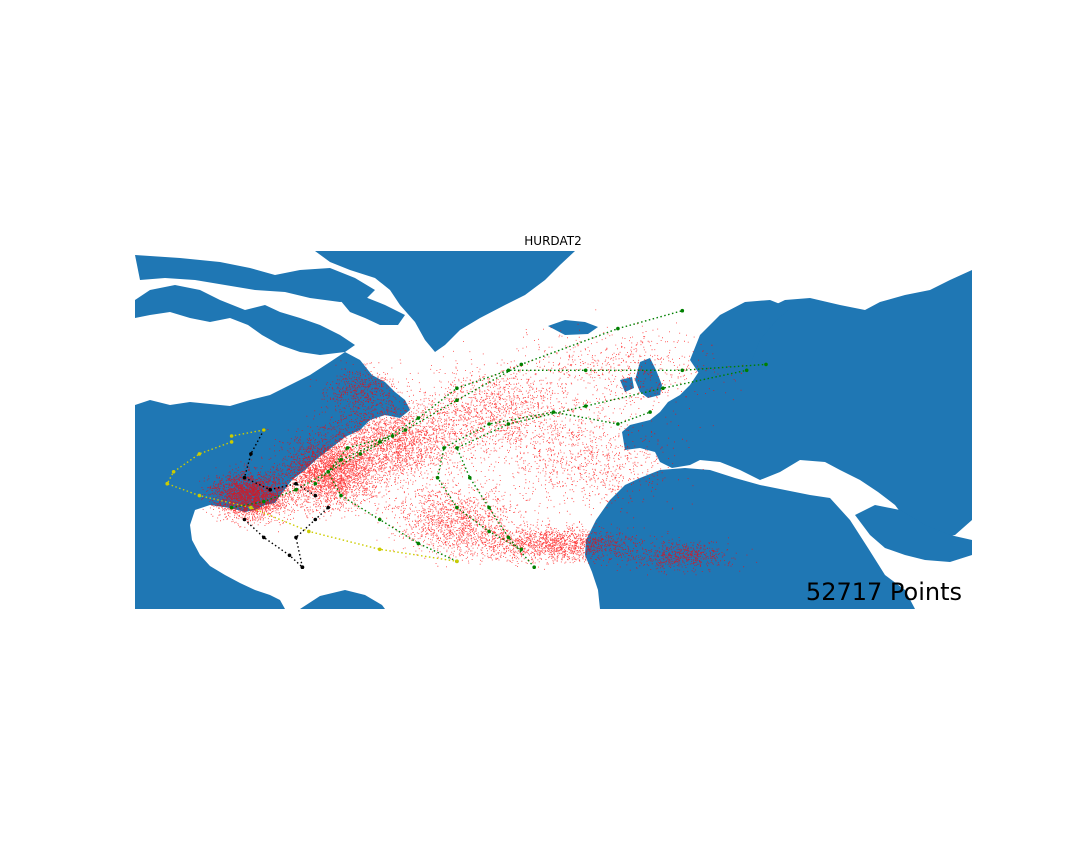  What do you see at coordinates (797, 405) in the screenshot?
I see `land-eurasia` at bounding box center [797, 405].